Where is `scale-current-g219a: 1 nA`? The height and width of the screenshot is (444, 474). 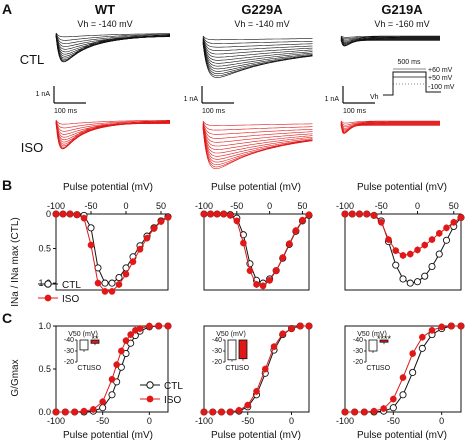 scale-current-g219a: 1 nA is located at coordinates (332, 99).